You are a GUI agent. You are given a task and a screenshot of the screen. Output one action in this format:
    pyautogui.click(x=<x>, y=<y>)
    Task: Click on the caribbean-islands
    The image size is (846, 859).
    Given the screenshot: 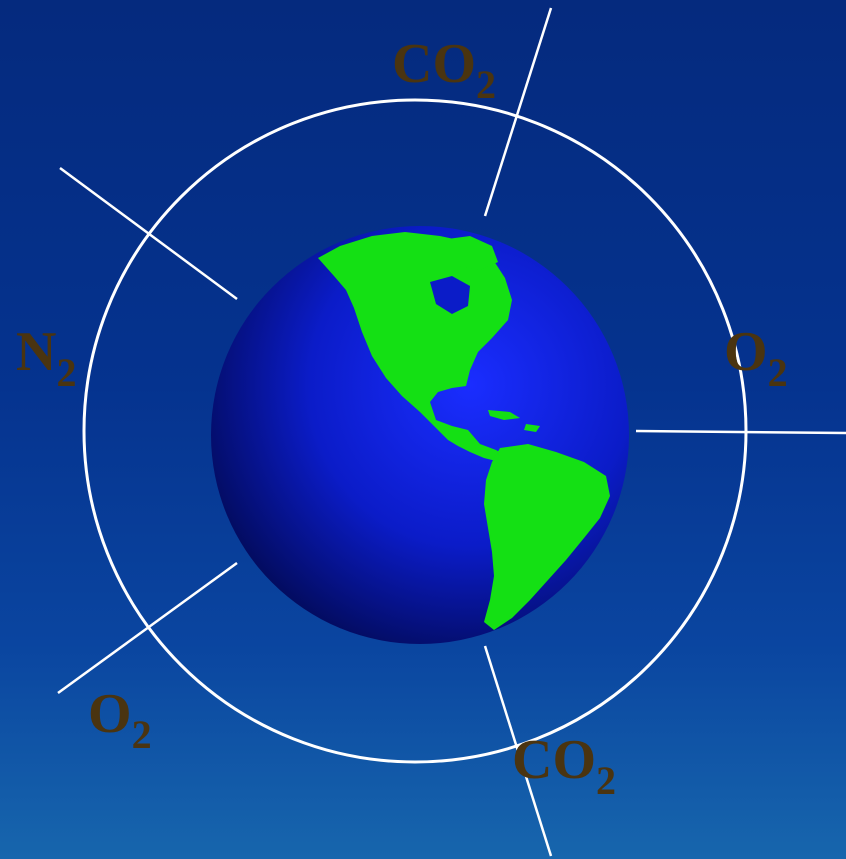 What is the action you would take?
    pyautogui.click(x=514, y=421)
    